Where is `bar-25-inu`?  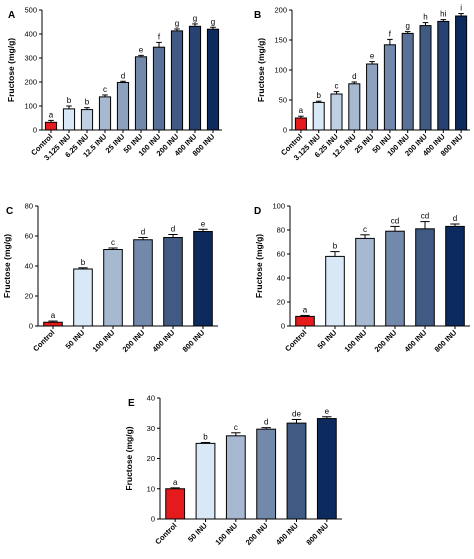 bar-25-inu is located at coordinates (372, 97).